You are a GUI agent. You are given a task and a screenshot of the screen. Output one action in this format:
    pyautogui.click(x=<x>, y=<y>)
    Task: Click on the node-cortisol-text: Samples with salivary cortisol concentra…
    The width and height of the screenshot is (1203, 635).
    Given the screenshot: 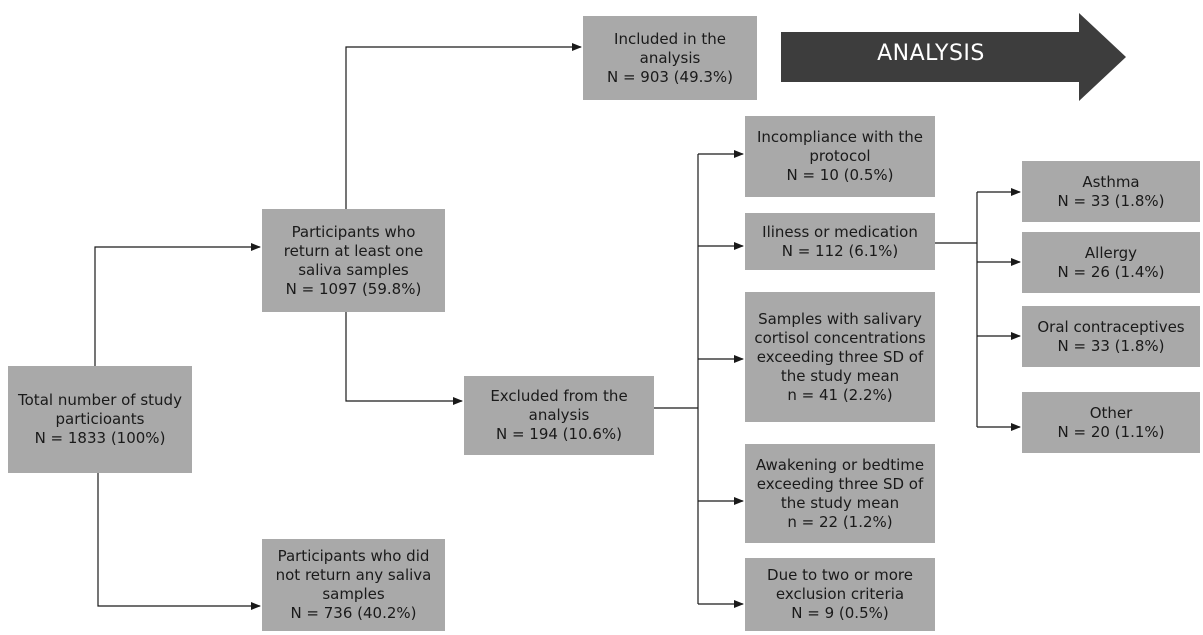 What is the action you would take?
    pyautogui.click(x=840, y=356)
    